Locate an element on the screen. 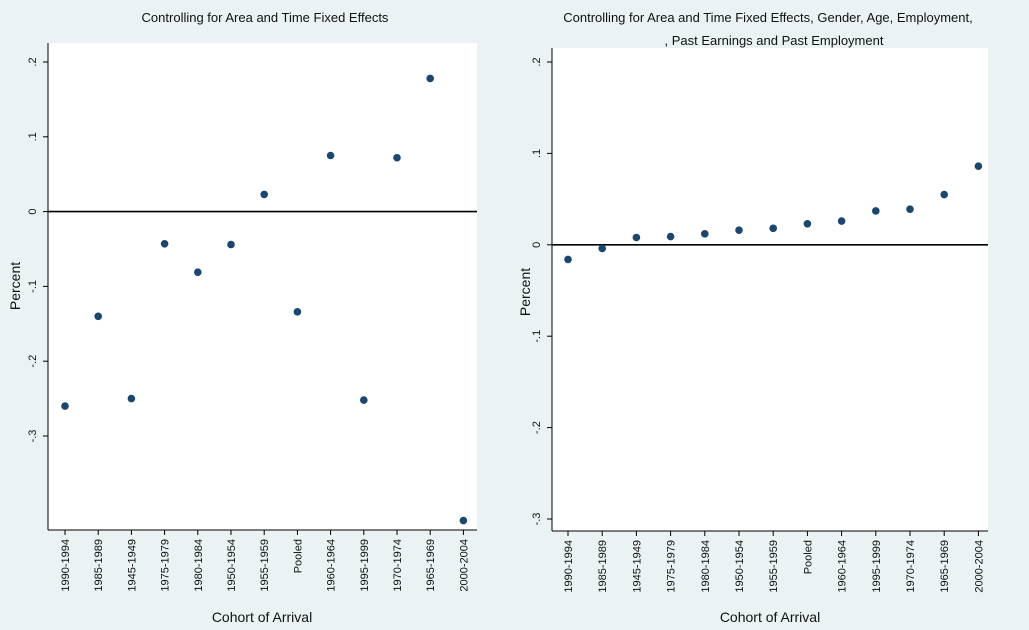 This screenshot has width=1029, height=630. right-x-tick-label: Pooled is located at coordinates (808, 557).